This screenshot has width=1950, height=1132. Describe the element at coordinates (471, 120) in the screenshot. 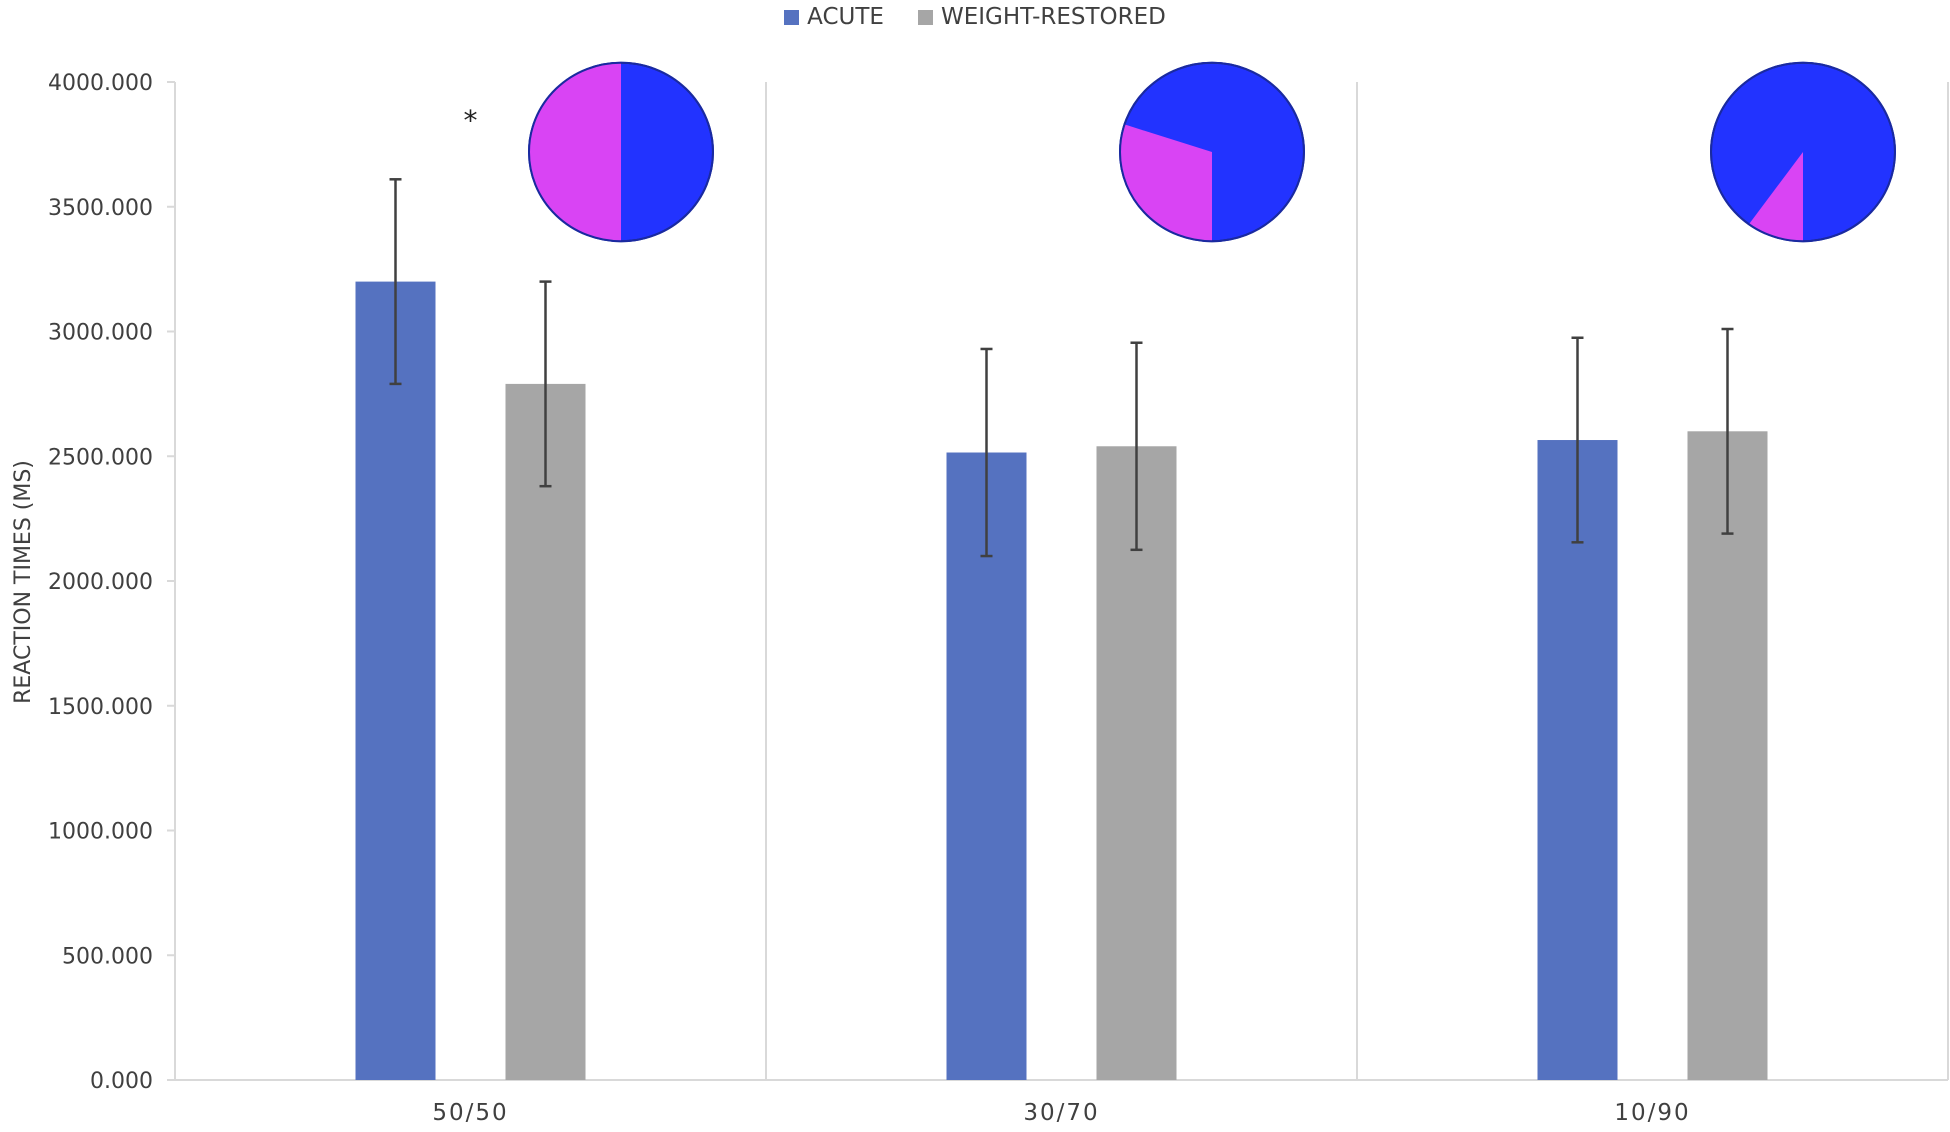

I see `significance-annotation: *` at that location.